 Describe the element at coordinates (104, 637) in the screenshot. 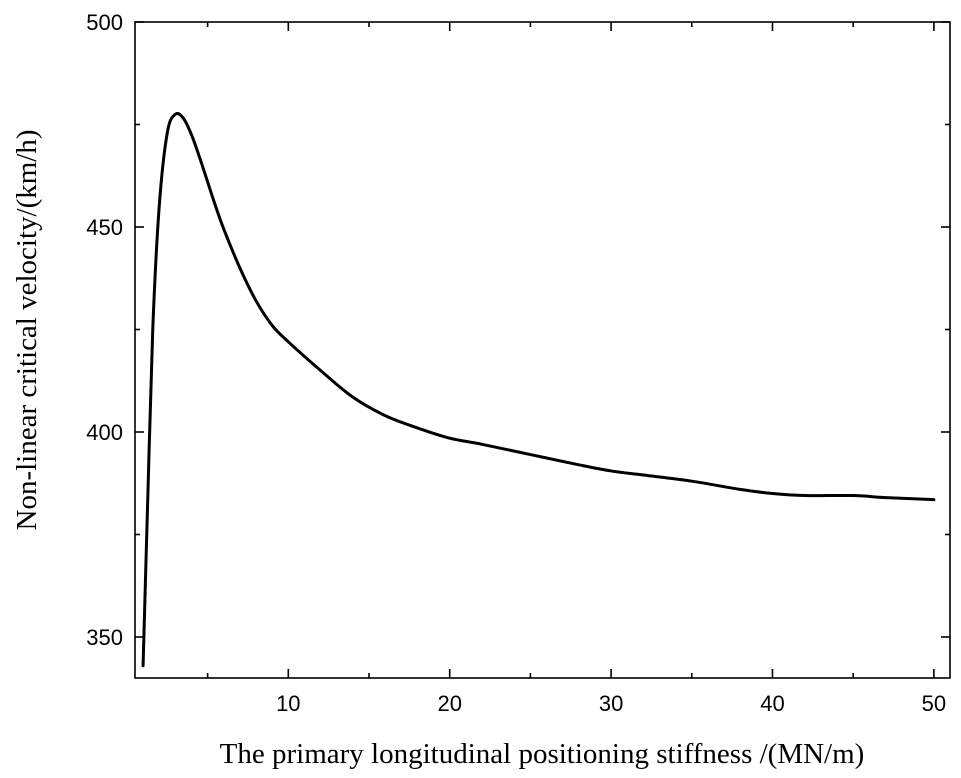

I see `y-tick-label: 350` at that location.